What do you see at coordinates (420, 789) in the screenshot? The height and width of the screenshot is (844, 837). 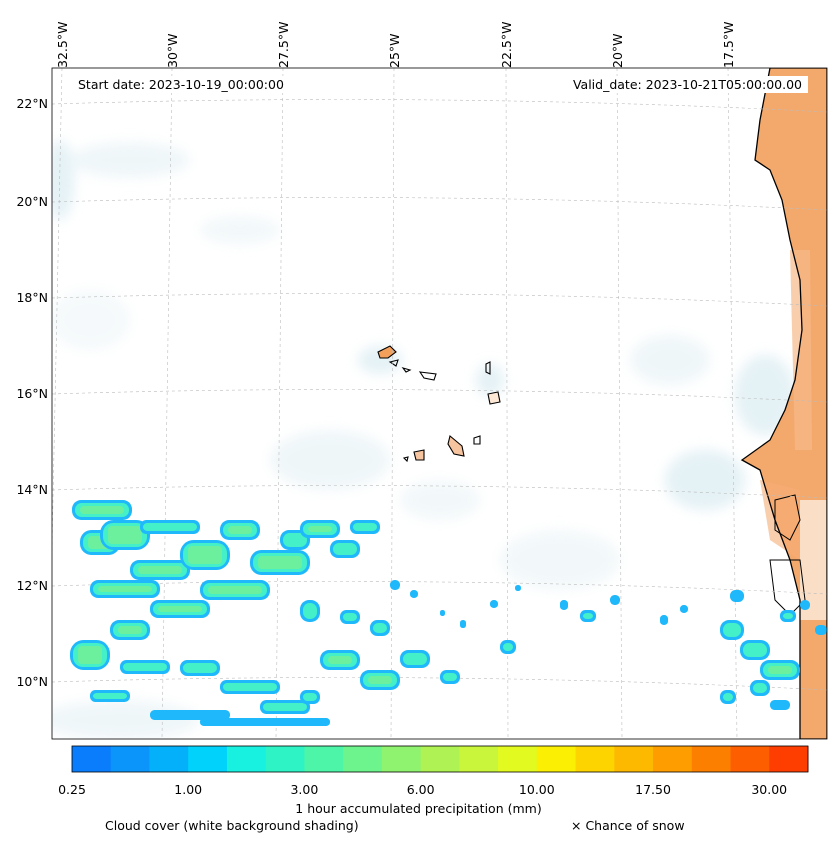 I see `colorbar-tick-label: 6.00` at bounding box center [420, 789].